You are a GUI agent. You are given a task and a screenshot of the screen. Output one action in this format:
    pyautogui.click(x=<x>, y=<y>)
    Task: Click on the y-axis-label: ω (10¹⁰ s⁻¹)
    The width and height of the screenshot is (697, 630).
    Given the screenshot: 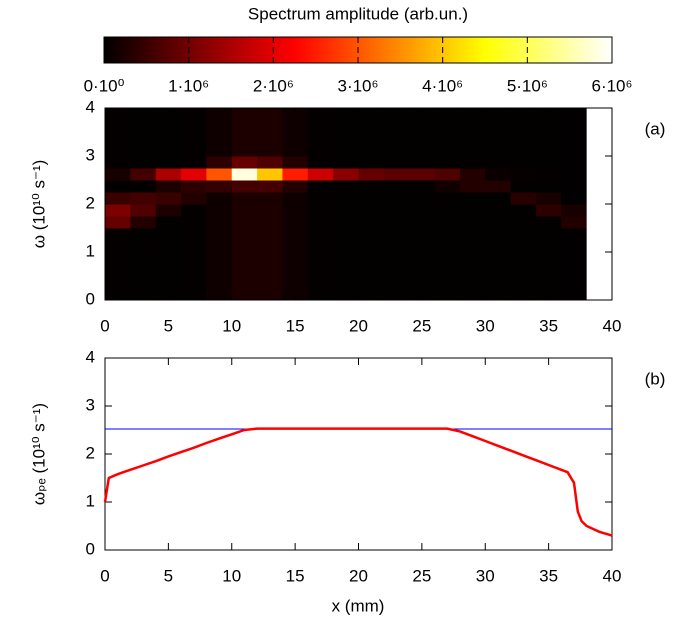 What is the action you would take?
    pyautogui.click(x=38, y=204)
    